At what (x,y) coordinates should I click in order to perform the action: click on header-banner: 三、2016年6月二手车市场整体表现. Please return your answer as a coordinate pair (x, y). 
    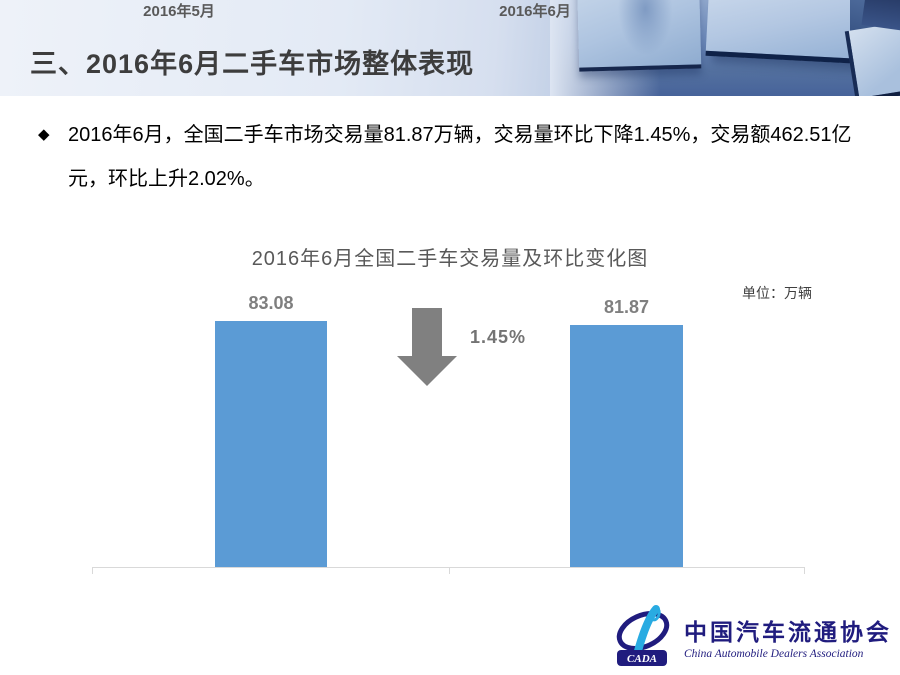
    Looking at the image, I should click on (450, 48).